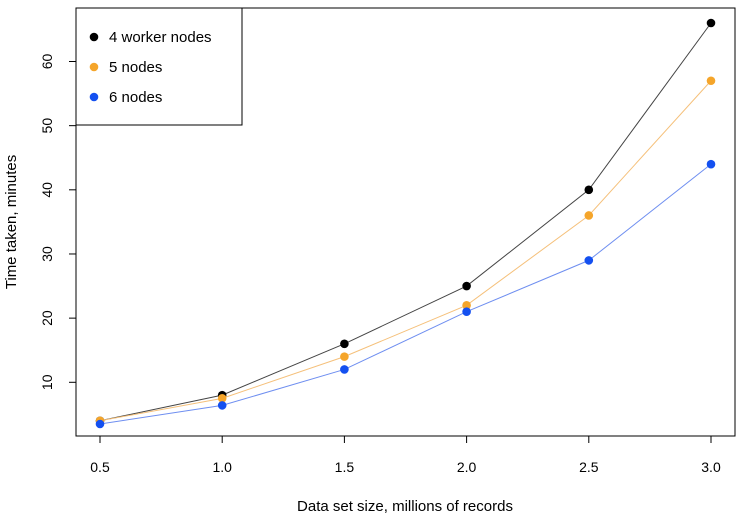 This screenshot has height=519, width=741. I want to click on x-tick-label: 1.0, so click(222, 467).